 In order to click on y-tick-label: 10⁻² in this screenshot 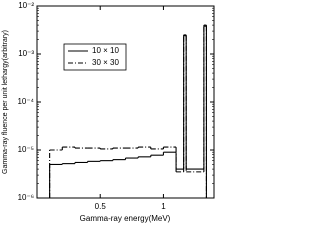, I will do `click(26, 5)`.